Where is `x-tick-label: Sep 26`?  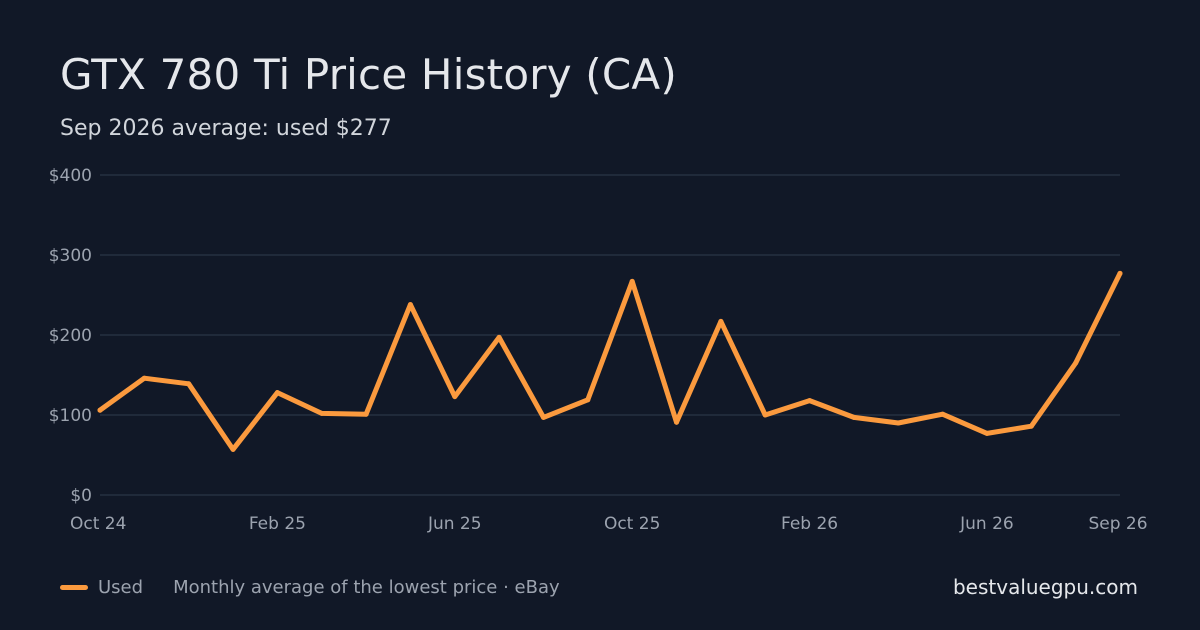 x-tick-label: Sep 26 is located at coordinates (1117, 524).